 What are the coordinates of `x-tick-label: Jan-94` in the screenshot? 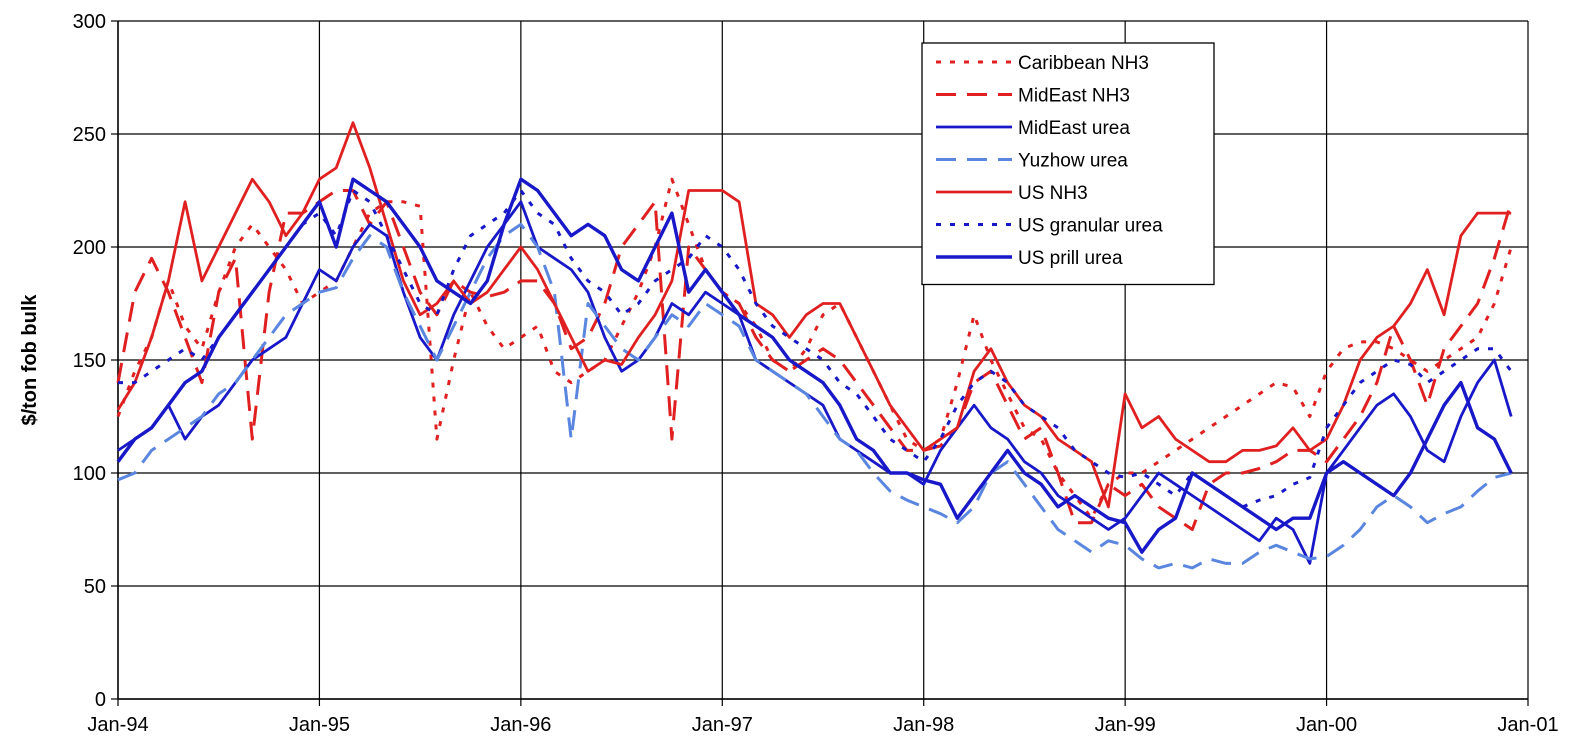 It's located at (117, 725).